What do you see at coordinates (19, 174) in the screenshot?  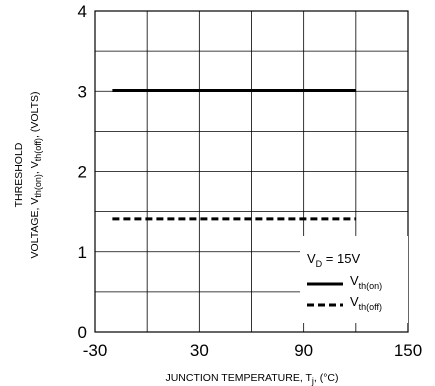 I see `y-axis-label-line1: THRESHOLD` at bounding box center [19, 174].